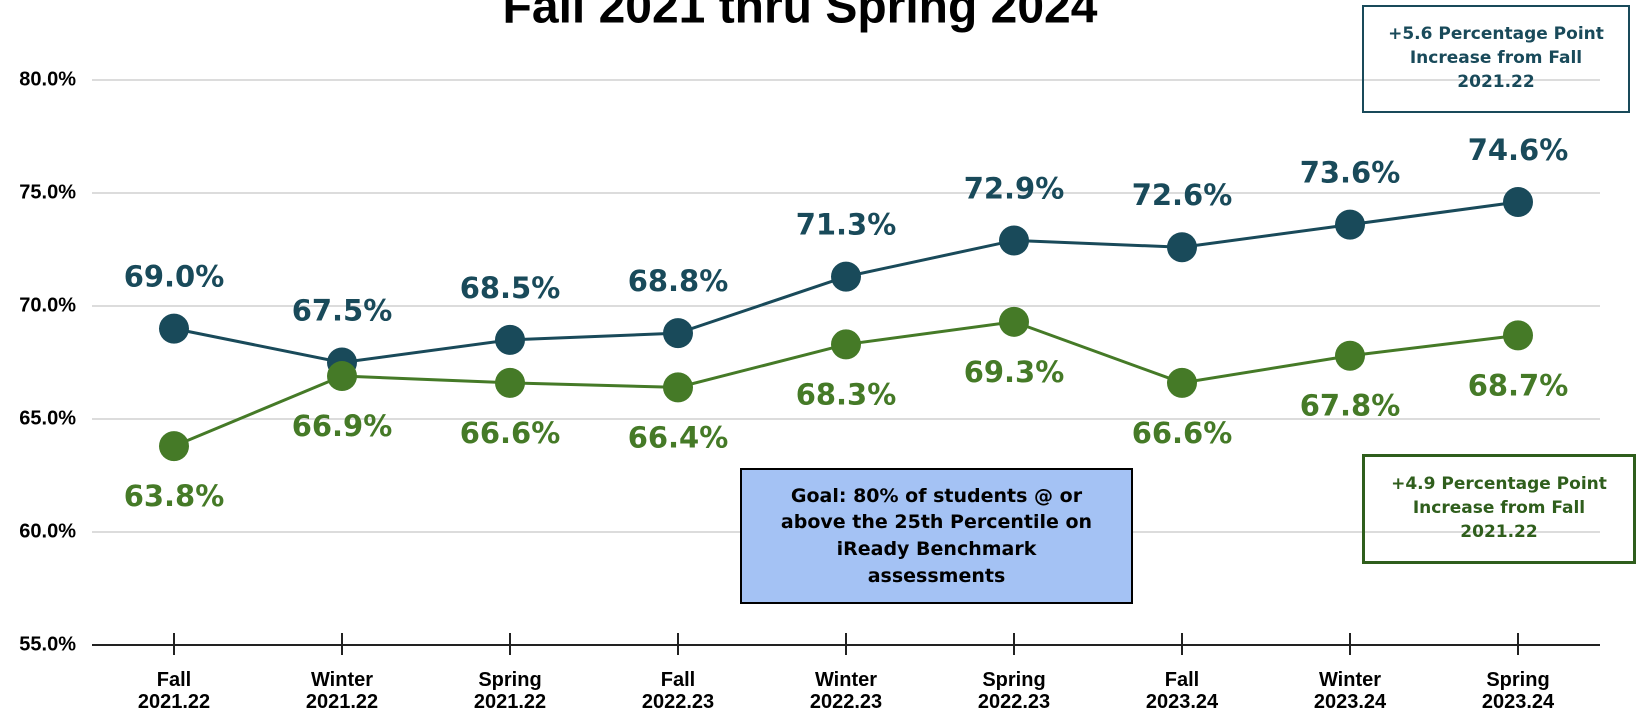 The image size is (1646, 720). What do you see at coordinates (510, 691) in the screenshot?
I see `x-tick-label: Spring 2021.22` at bounding box center [510, 691].